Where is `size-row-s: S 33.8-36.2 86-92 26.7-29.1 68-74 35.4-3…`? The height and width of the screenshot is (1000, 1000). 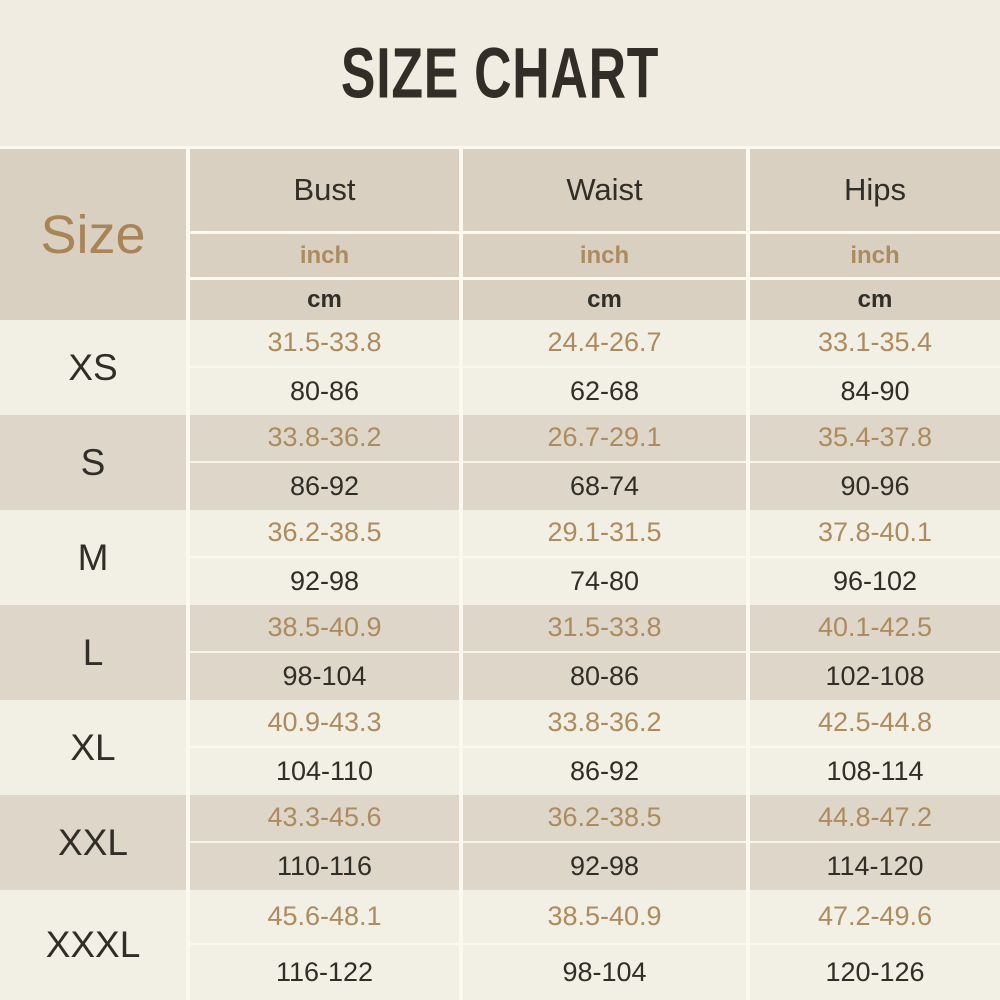
size-row-s: S 33.8-36.2 86-92 26.7-29.1 68-74 35.4-3… is located at coordinates (500, 462).